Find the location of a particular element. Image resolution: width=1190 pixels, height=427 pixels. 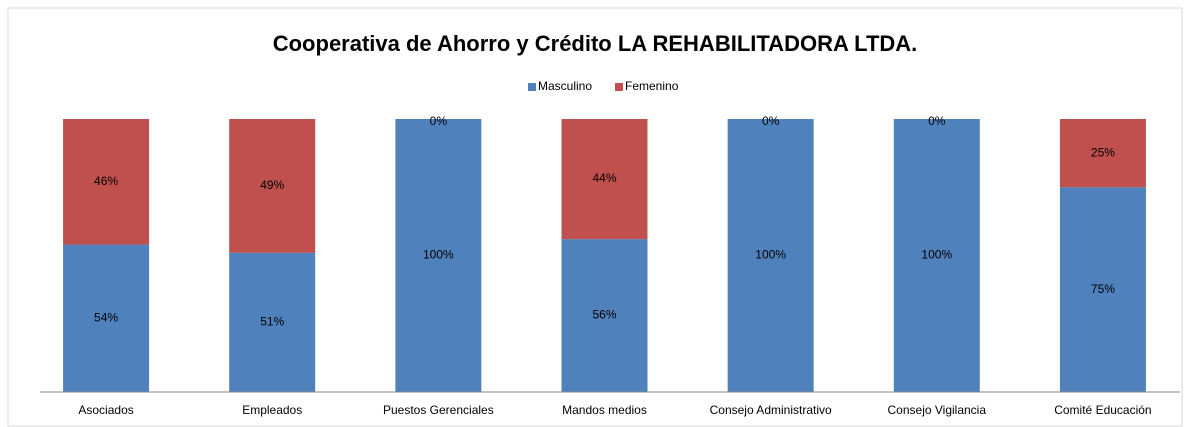

x-tick-label: Empleados is located at coordinates (272, 410).